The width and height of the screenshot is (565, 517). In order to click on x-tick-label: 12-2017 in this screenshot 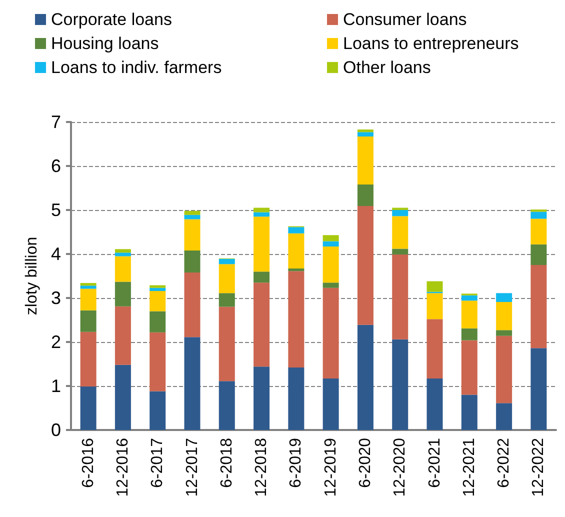, I will do `click(192, 467)`.